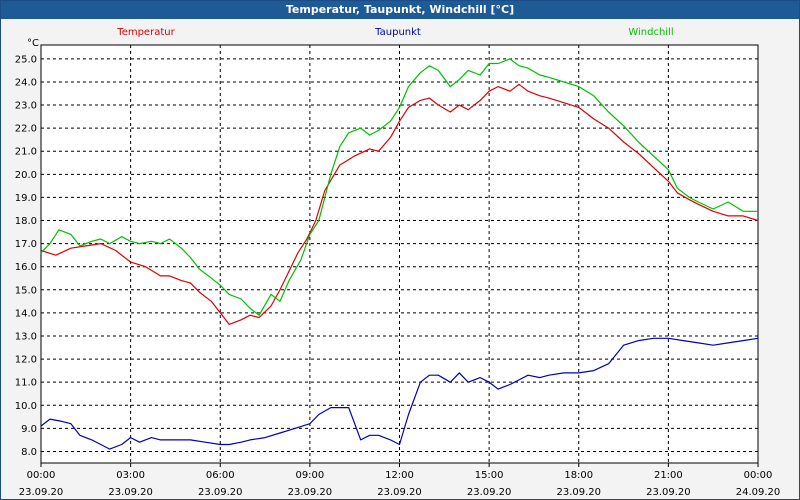 This screenshot has height=500, width=800. Describe the element at coordinates (489, 475) in the screenshot. I see `x-tick-time: 15:00` at that location.